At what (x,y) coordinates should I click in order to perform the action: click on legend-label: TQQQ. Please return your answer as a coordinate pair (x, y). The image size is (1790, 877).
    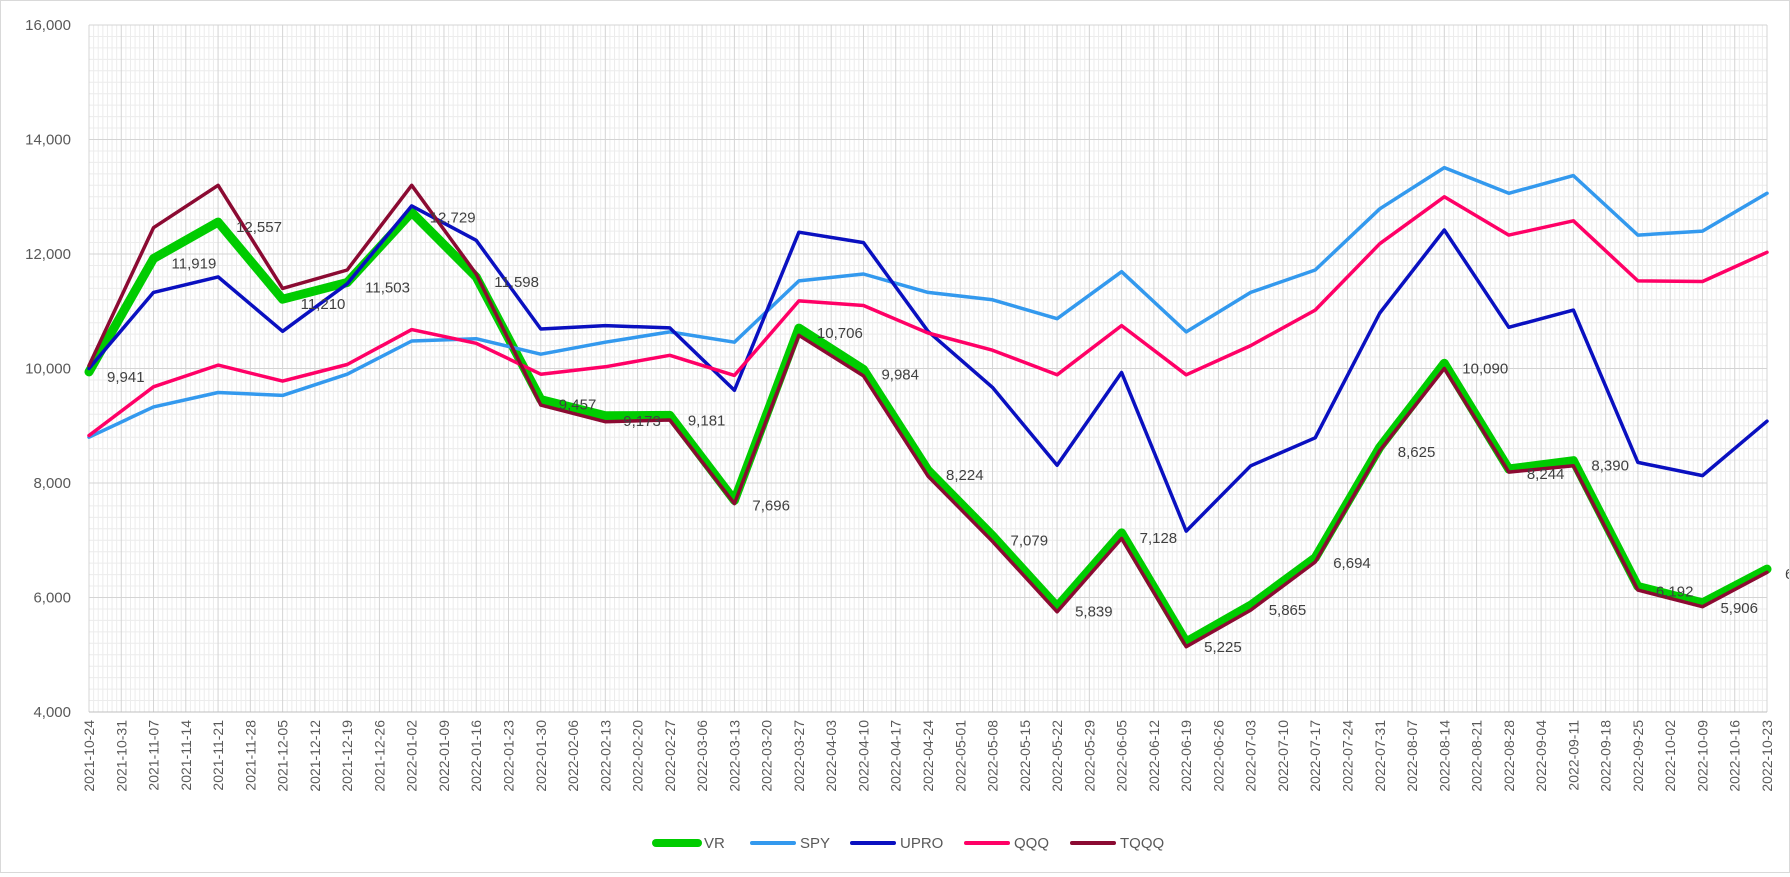
    Looking at the image, I should click on (1142, 843).